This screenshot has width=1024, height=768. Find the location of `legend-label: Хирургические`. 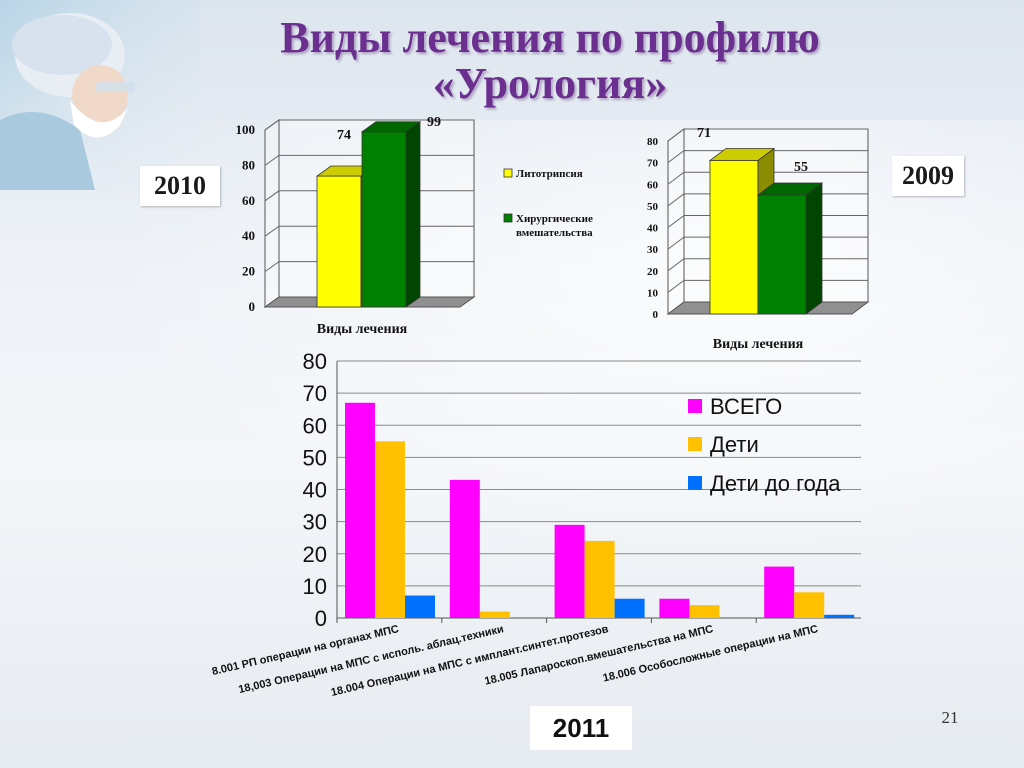

legend-label: Хирургические is located at coordinates (554, 219).